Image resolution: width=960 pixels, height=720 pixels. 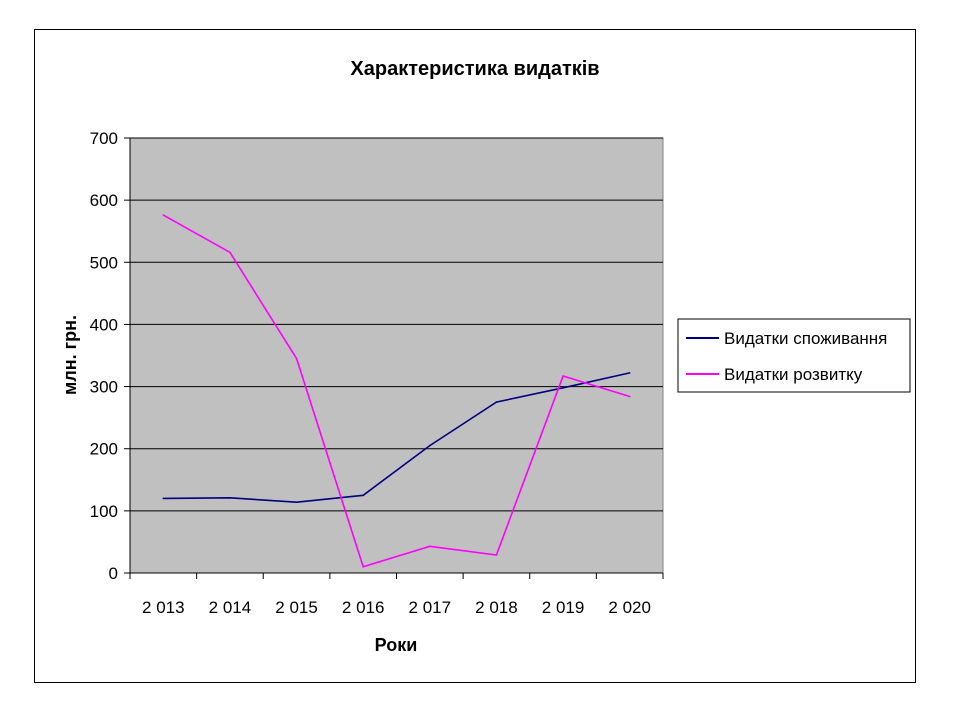 I want to click on x-tick-label: 2 014, so click(x=230, y=607).